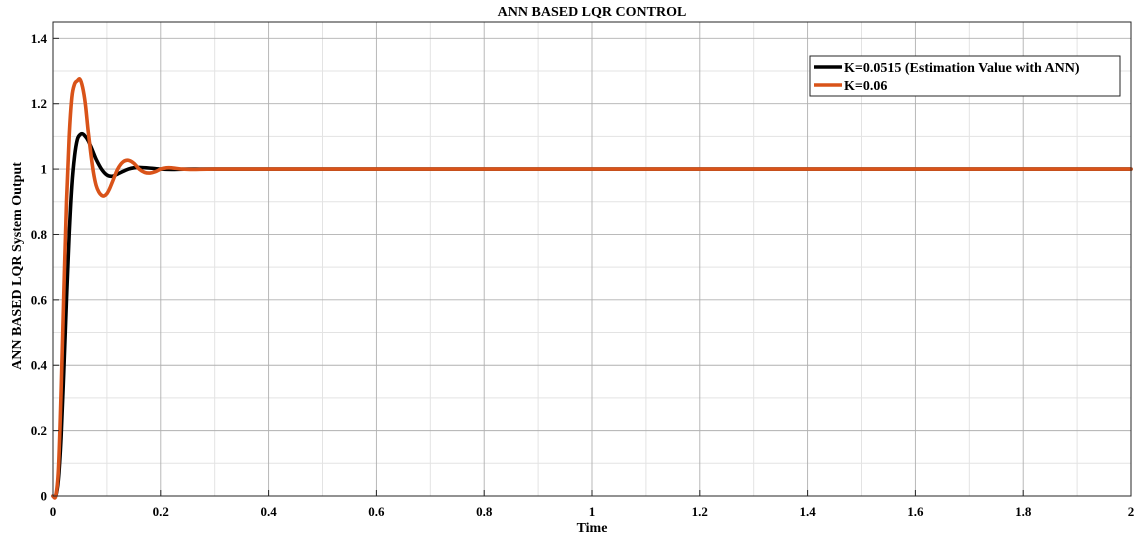 The image size is (1135, 537). Describe the element at coordinates (807, 511) in the screenshot. I see `x-tick-label: 1.4` at that location.